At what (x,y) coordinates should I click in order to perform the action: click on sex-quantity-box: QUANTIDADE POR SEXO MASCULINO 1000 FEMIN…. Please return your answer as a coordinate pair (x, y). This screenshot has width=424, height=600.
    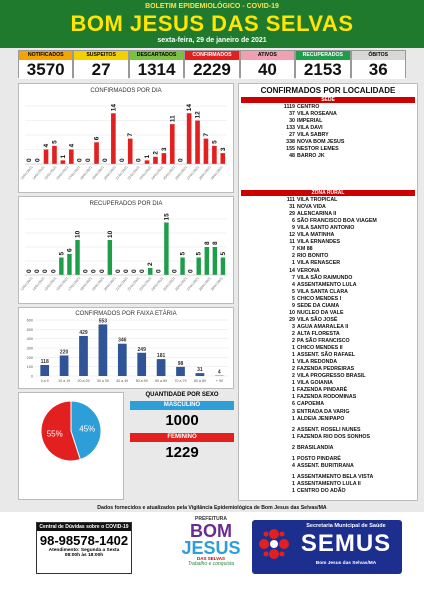
    Looking at the image, I should click on (182, 442).